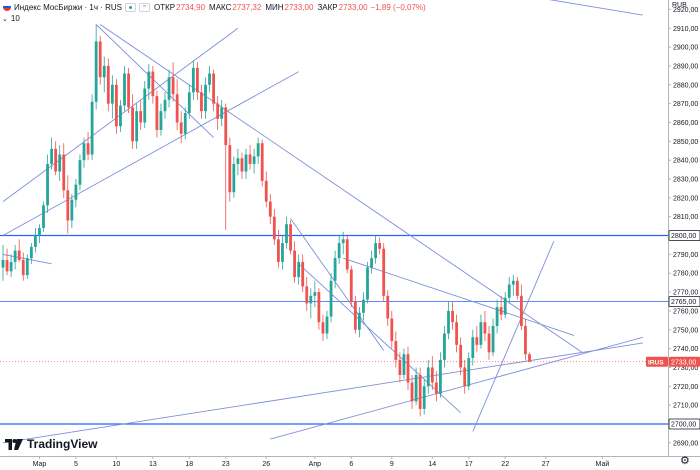 The image size is (700, 470). Describe the element at coordinates (679, 5) in the screenshot. I see `currency-label: RUB` at that location.